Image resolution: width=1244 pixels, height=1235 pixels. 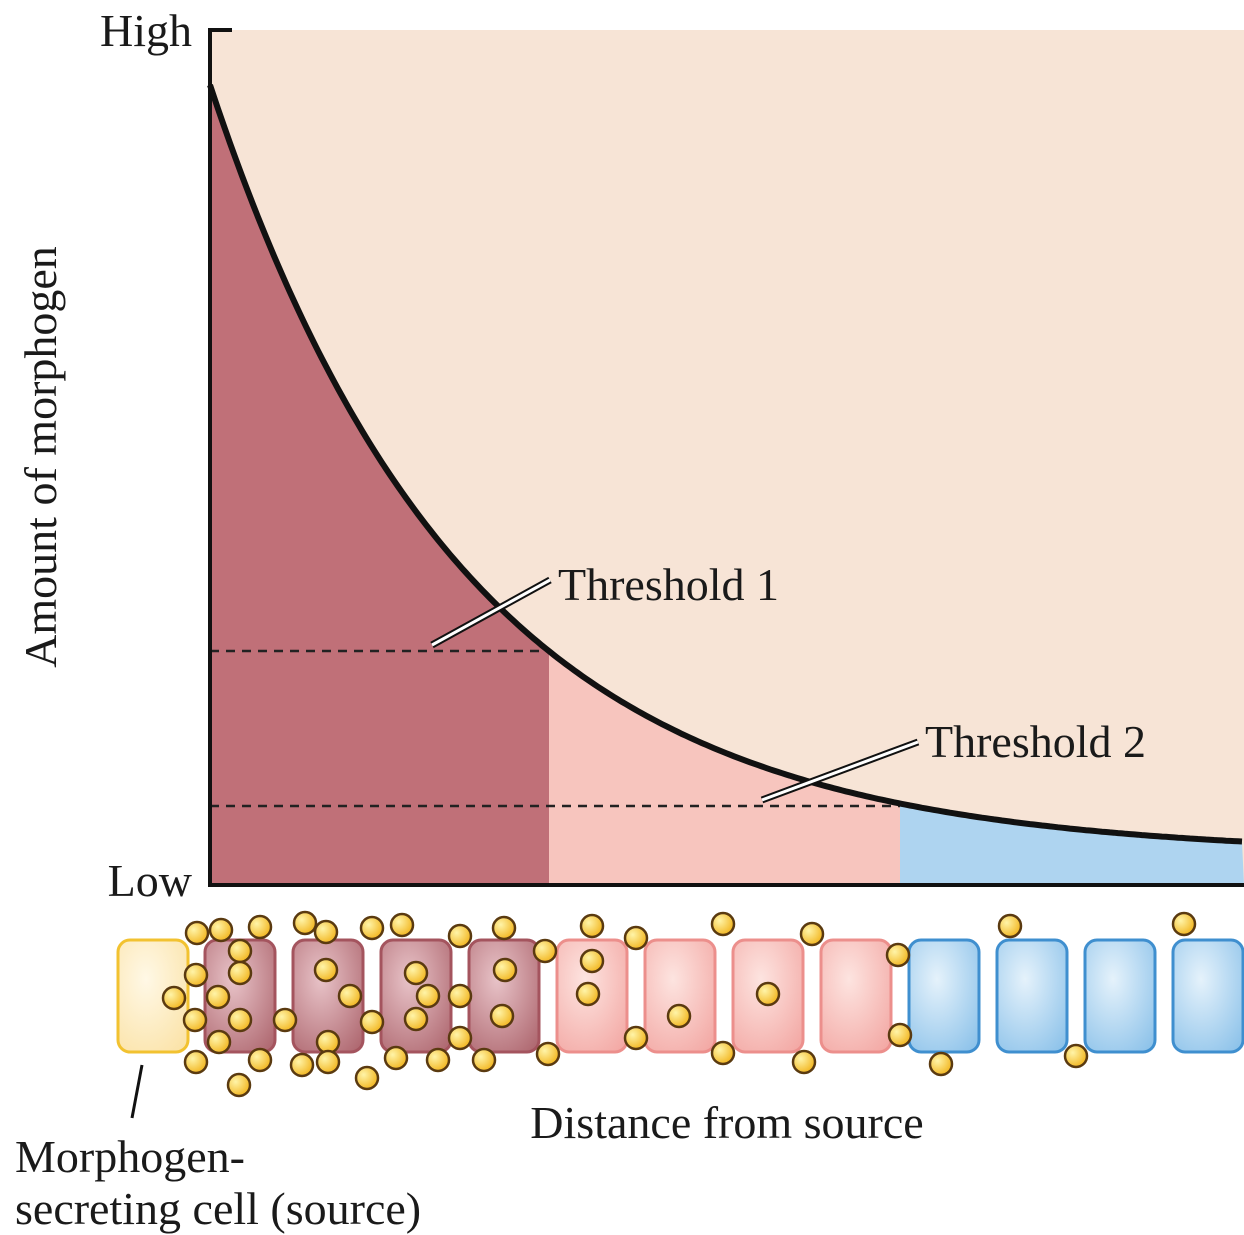 I want to click on y-high: High, so click(x=146, y=30).